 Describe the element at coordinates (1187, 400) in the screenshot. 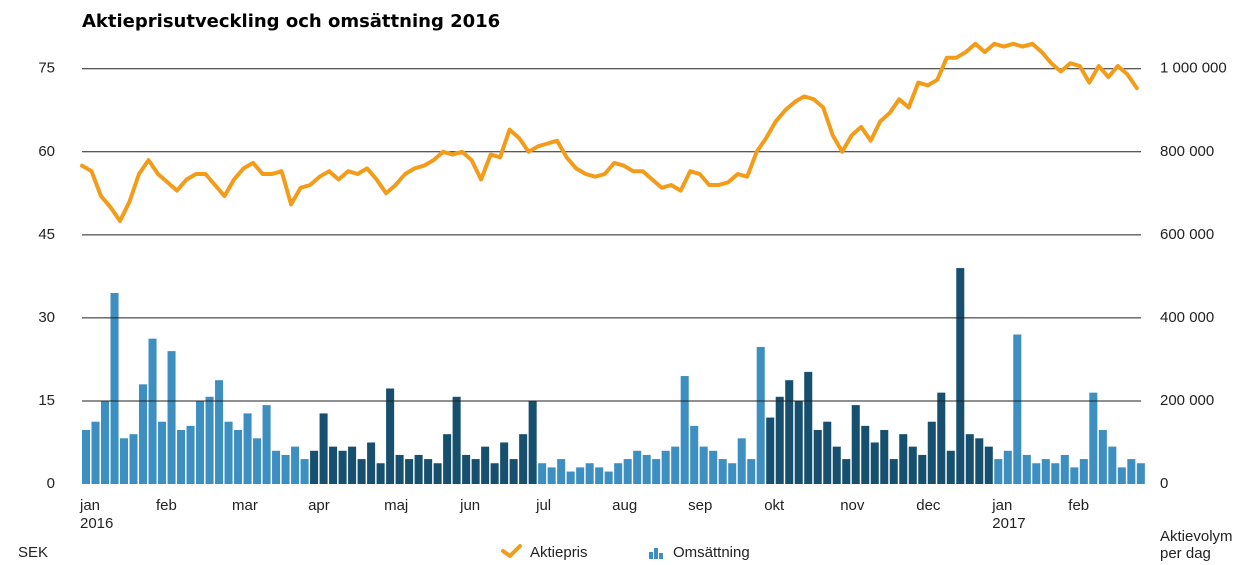

I see `y2-tick-label: 200 000` at that location.